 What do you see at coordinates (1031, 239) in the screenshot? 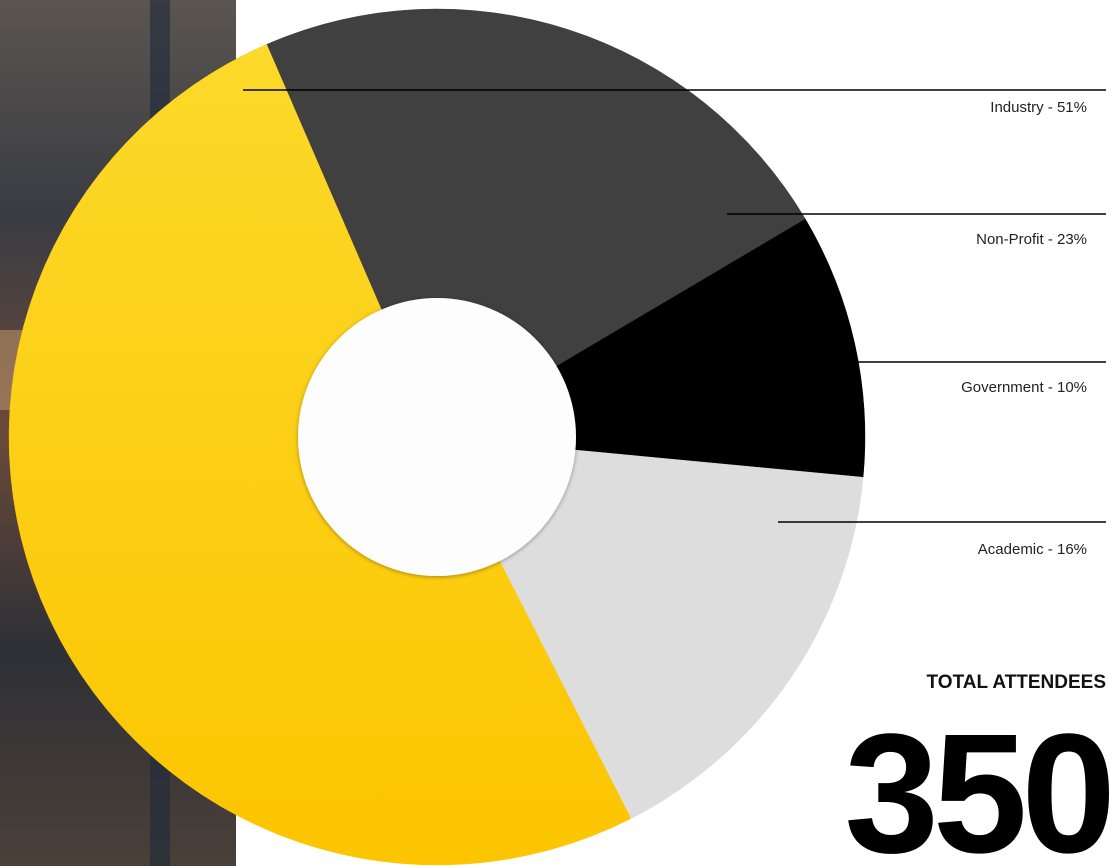
I see `segment-label: Non-Profit - 23%` at bounding box center [1031, 239].